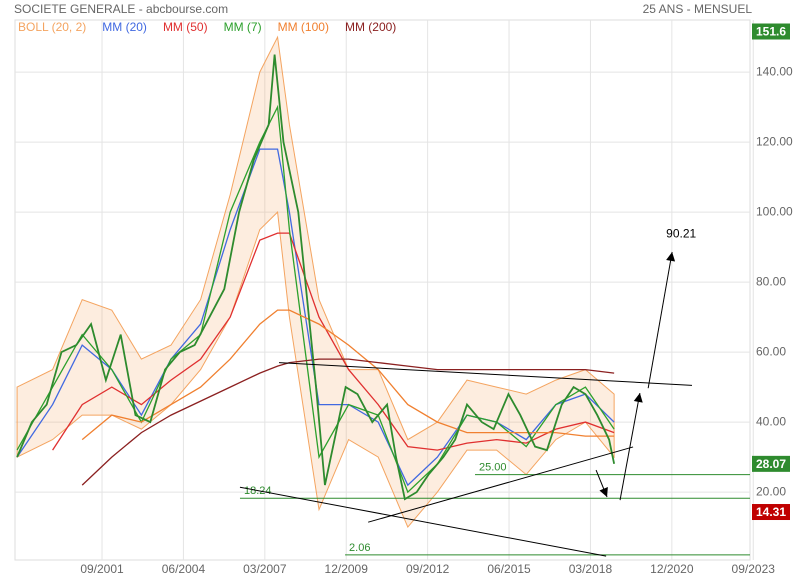 This screenshot has width=800, height=585. I want to click on level-label: 25.00, so click(493, 468).